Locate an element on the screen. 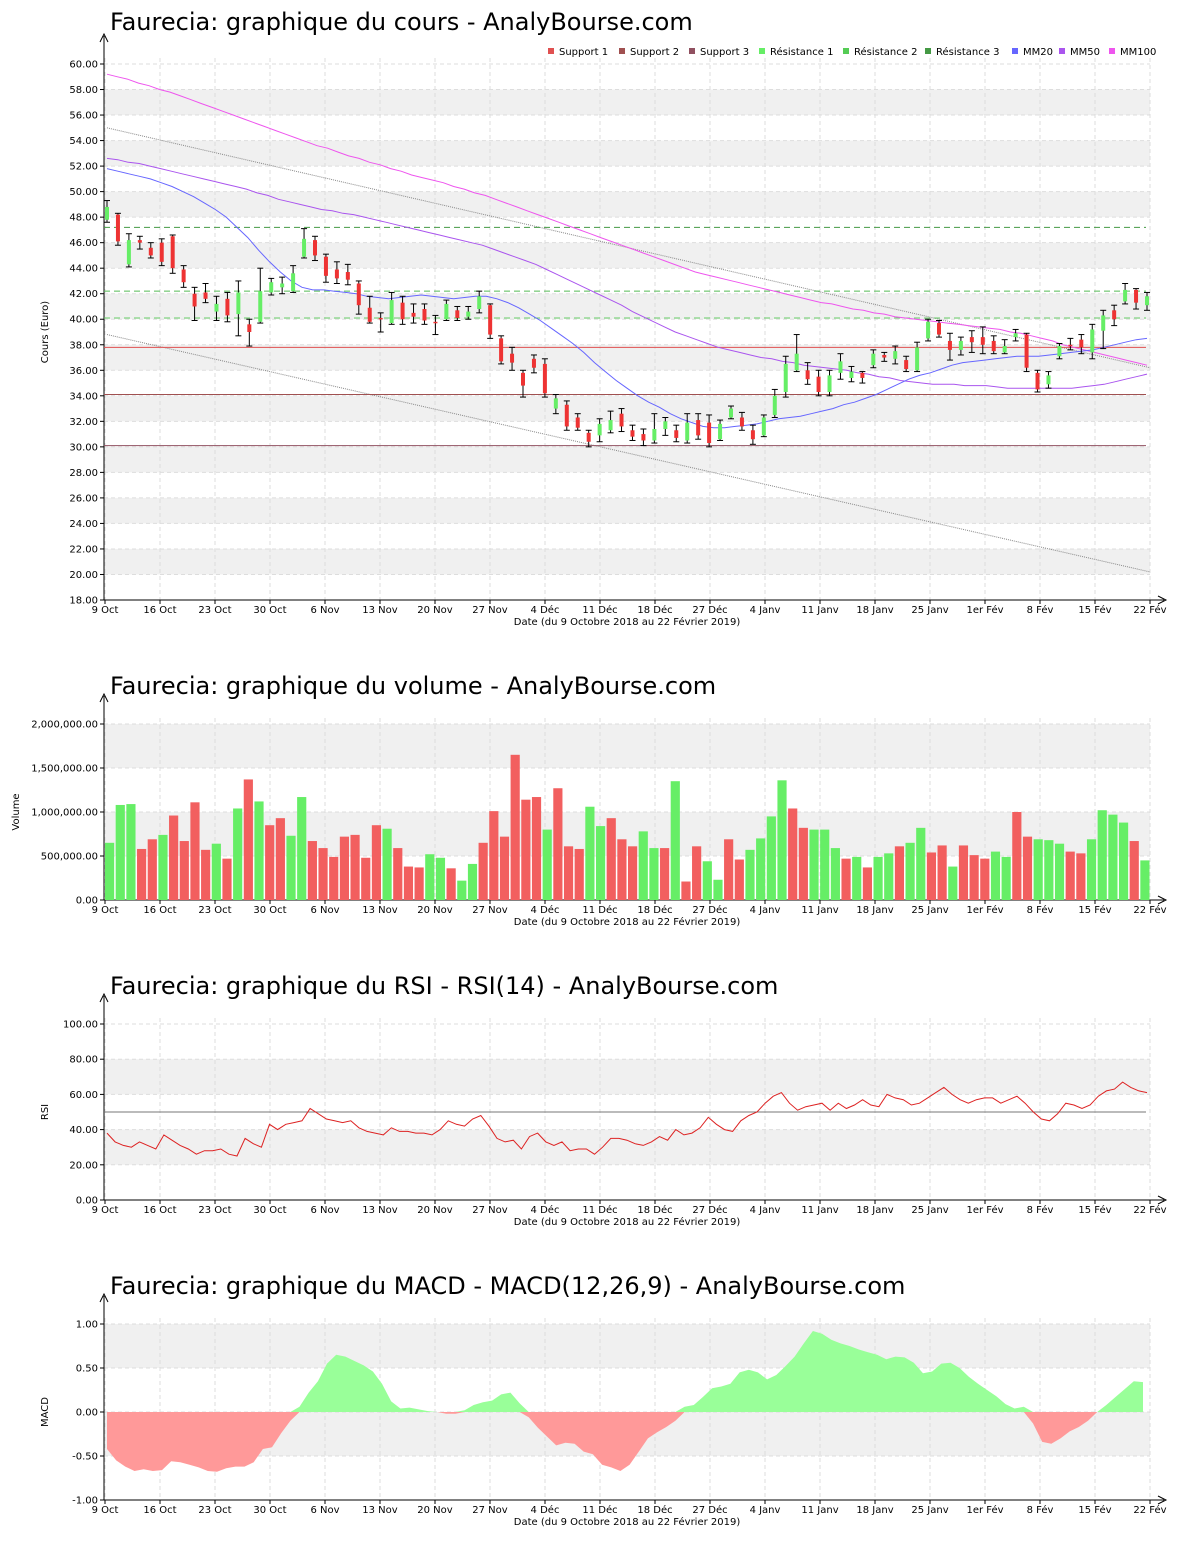 Image resolution: width=1200 pixels, height=1550 pixels. legend-label: Résistance 3 is located at coordinates (967, 52).